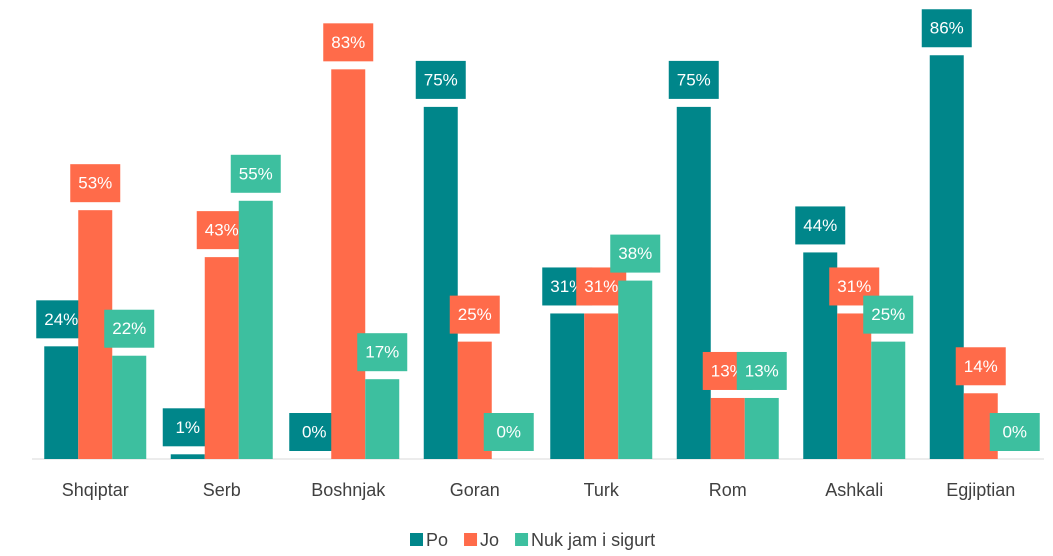 This screenshot has height=556, width=1053. Describe the element at coordinates (437, 540) in the screenshot. I see `legend-label: Po` at that location.